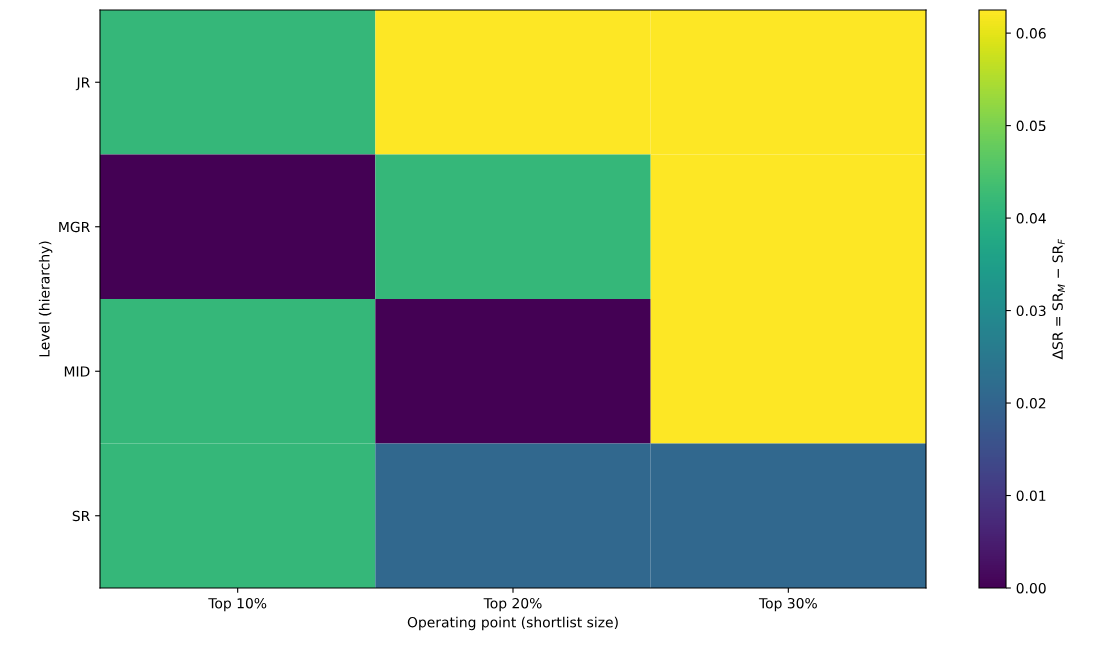 This screenshot has height=653, width=1096. I want to click on color-bar-label: 0.00, so click(1031, 588).